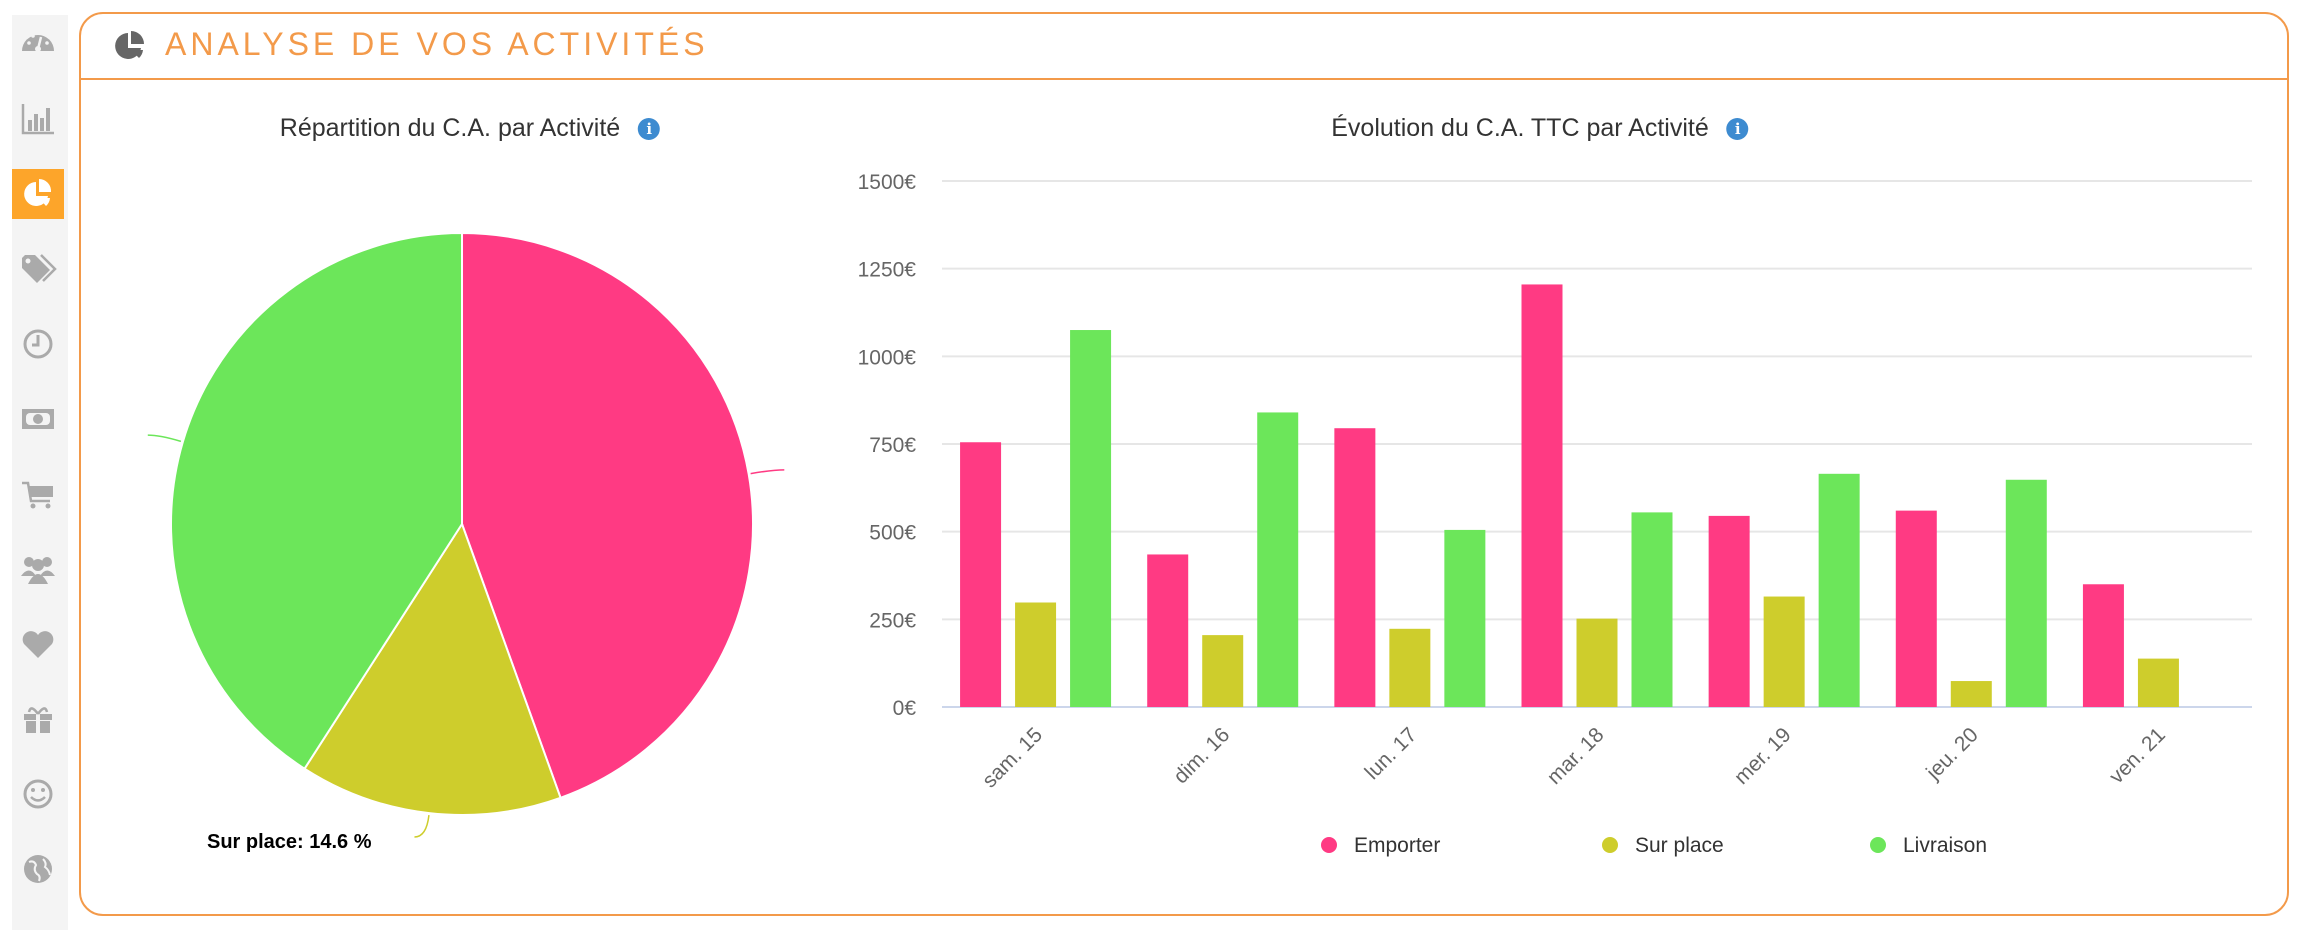 The image size is (2308, 930). What do you see at coordinates (1952, 754) in the screenshot?
I see `x-tick-label: jeu. 20` at bounding box center [1952, 754].